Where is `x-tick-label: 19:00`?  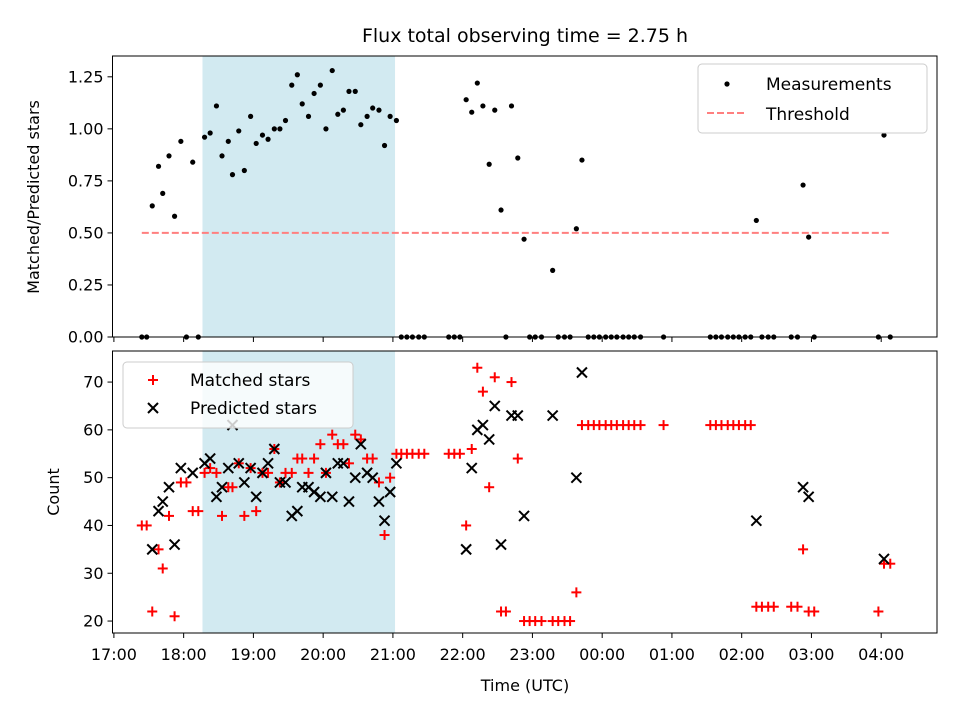
x-tick-label: 19:00 is located at coordinates (253, 654).